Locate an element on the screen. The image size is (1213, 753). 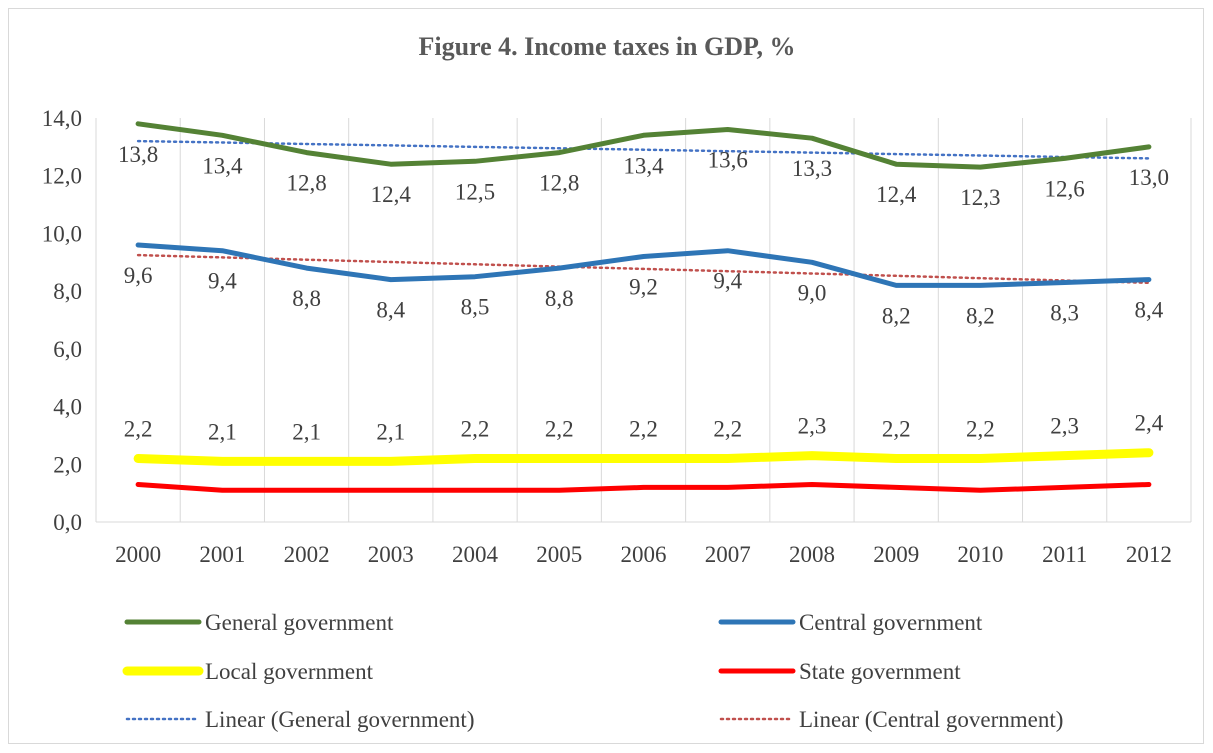
chart-title: Figure 4. Income taxes in GDP, % is located at coordinates (607, 46).